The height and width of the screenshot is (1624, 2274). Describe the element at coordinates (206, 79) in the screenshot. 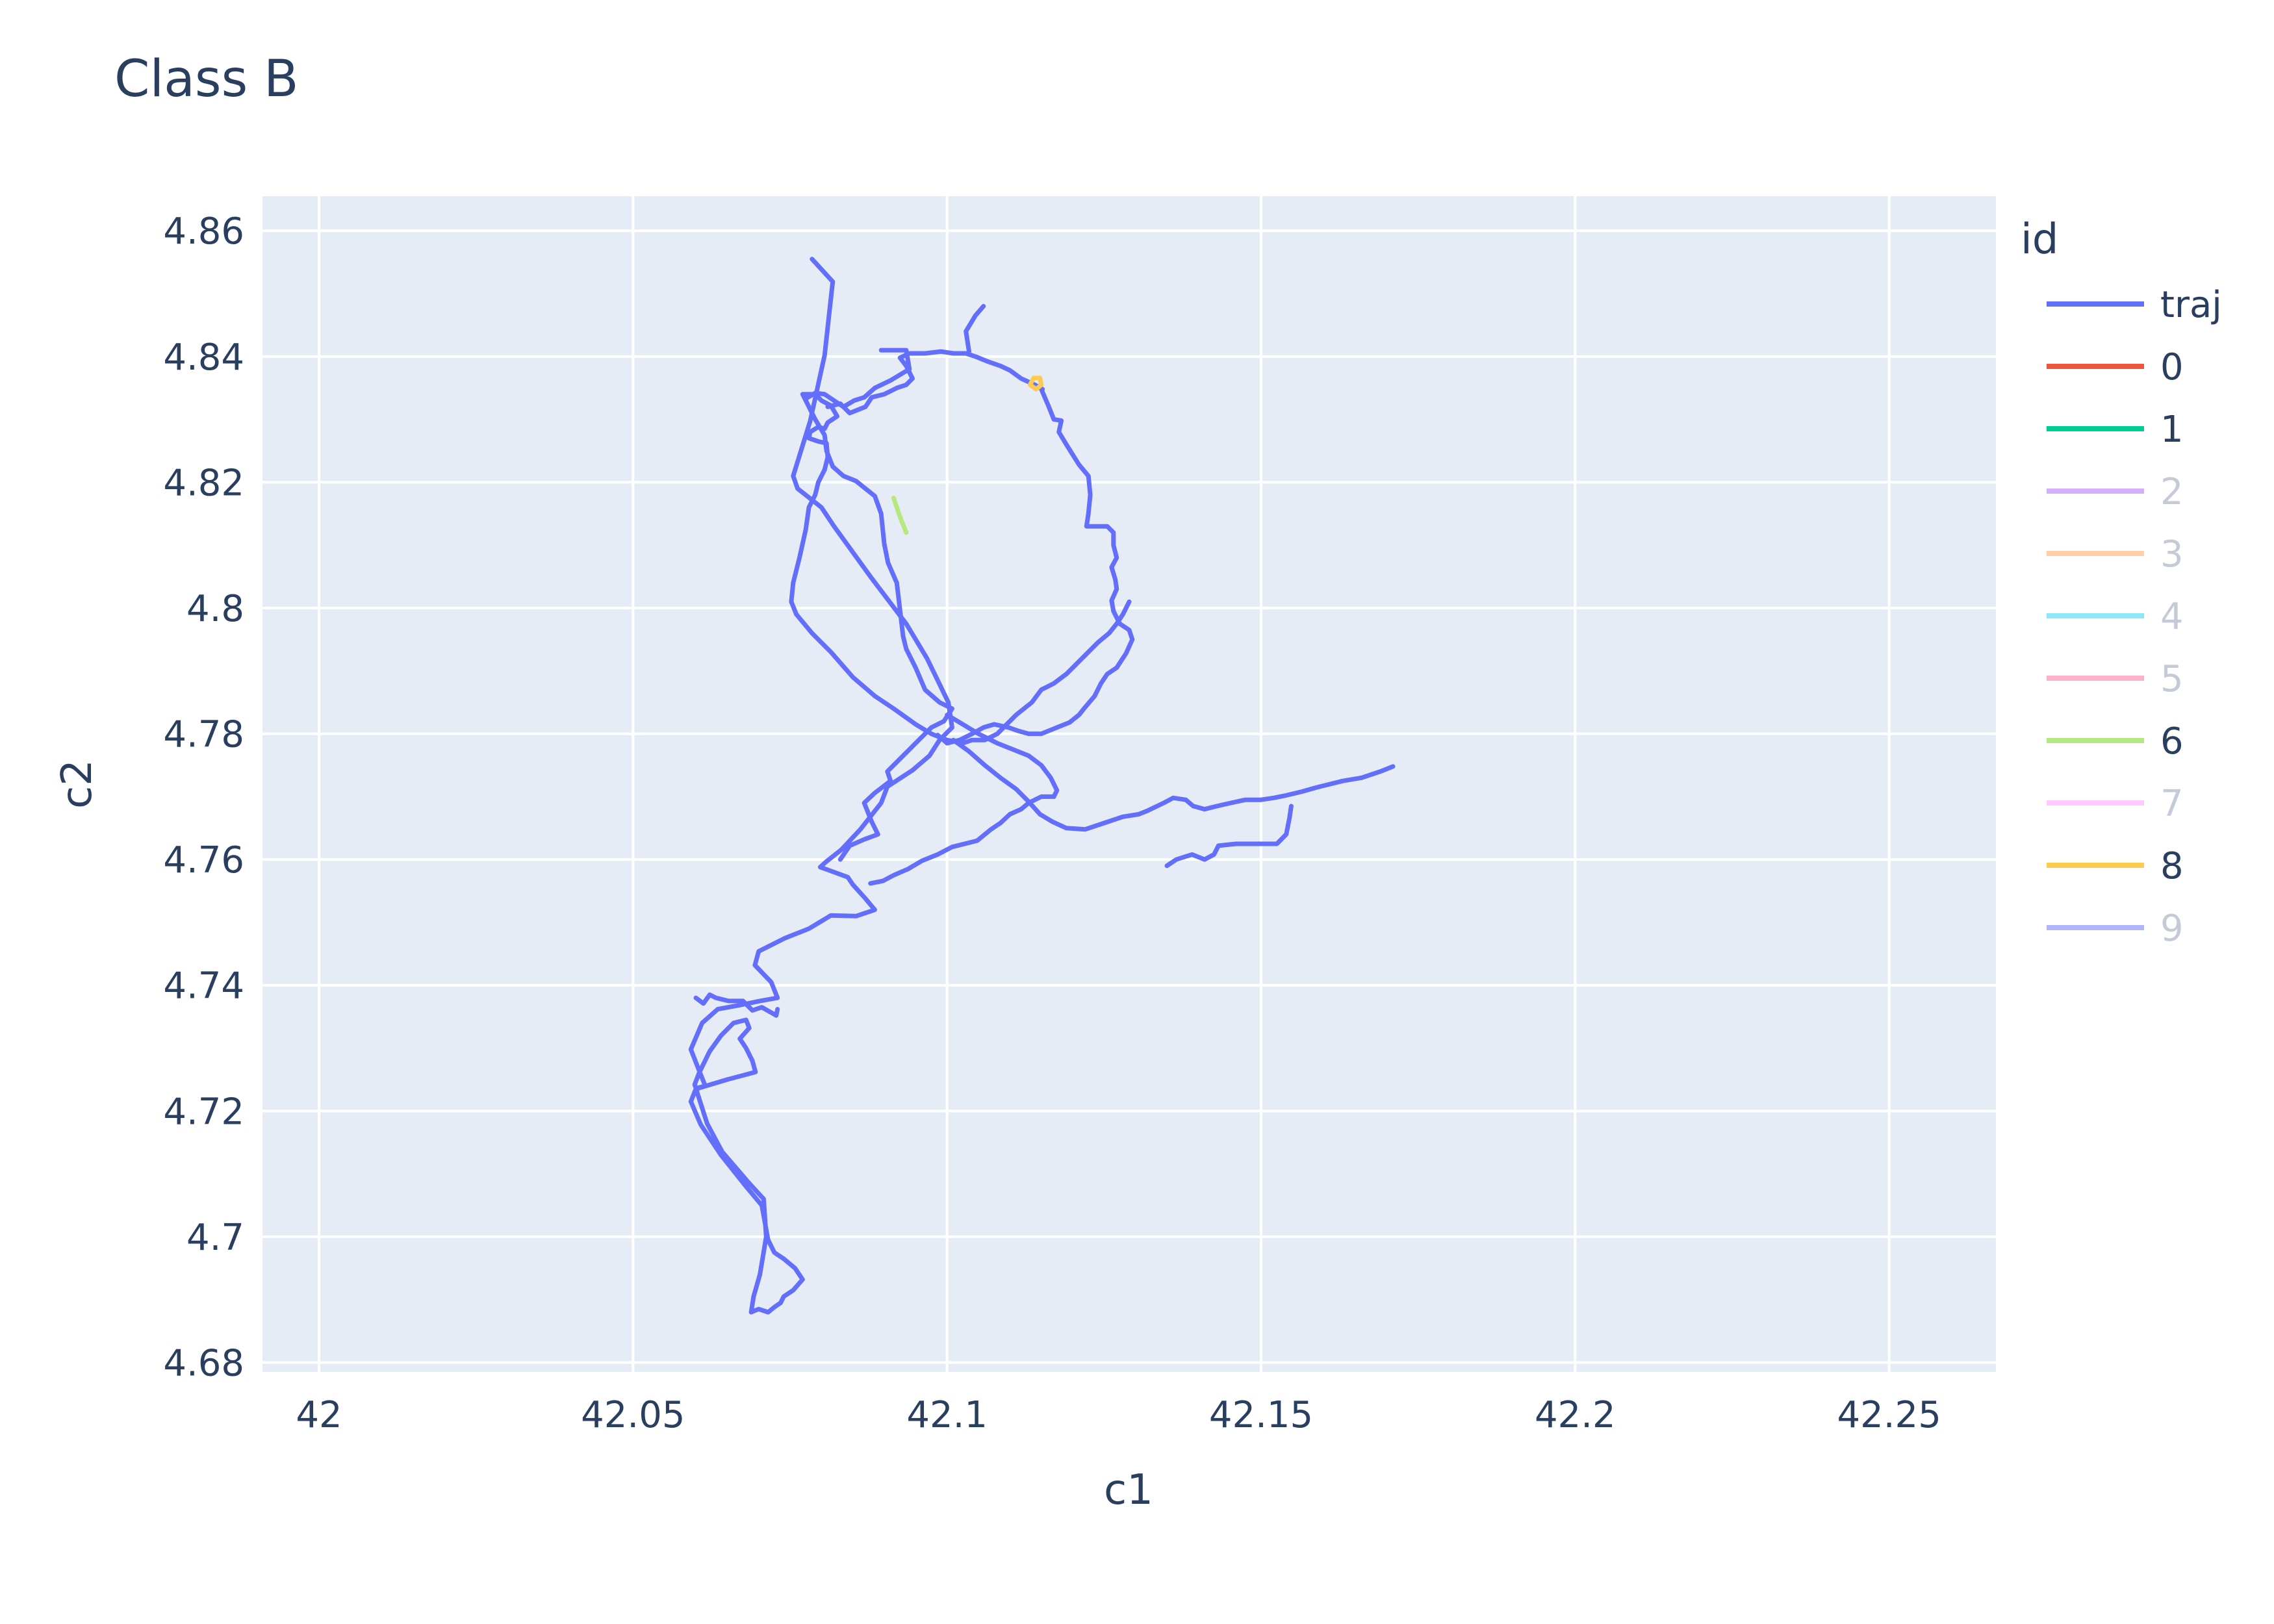

I see `chart-title: Class B` at that location.